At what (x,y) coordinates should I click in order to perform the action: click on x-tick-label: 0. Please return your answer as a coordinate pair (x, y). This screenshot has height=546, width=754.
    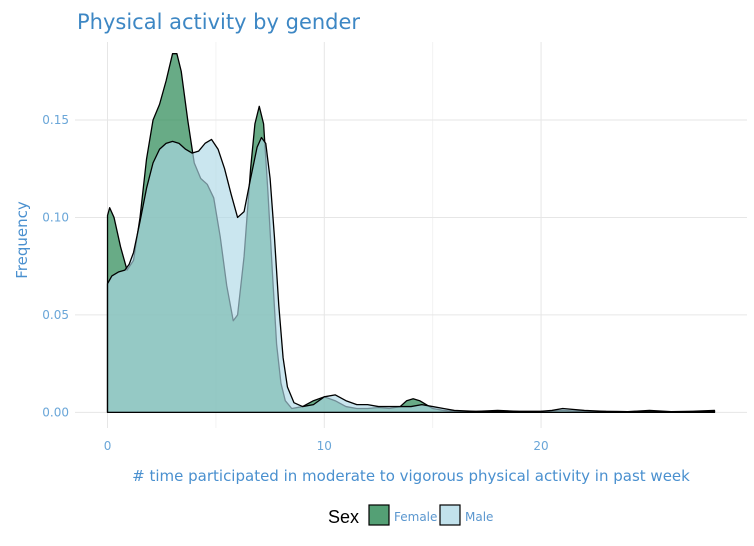
    Looking at the image, I should click on (108, 446).